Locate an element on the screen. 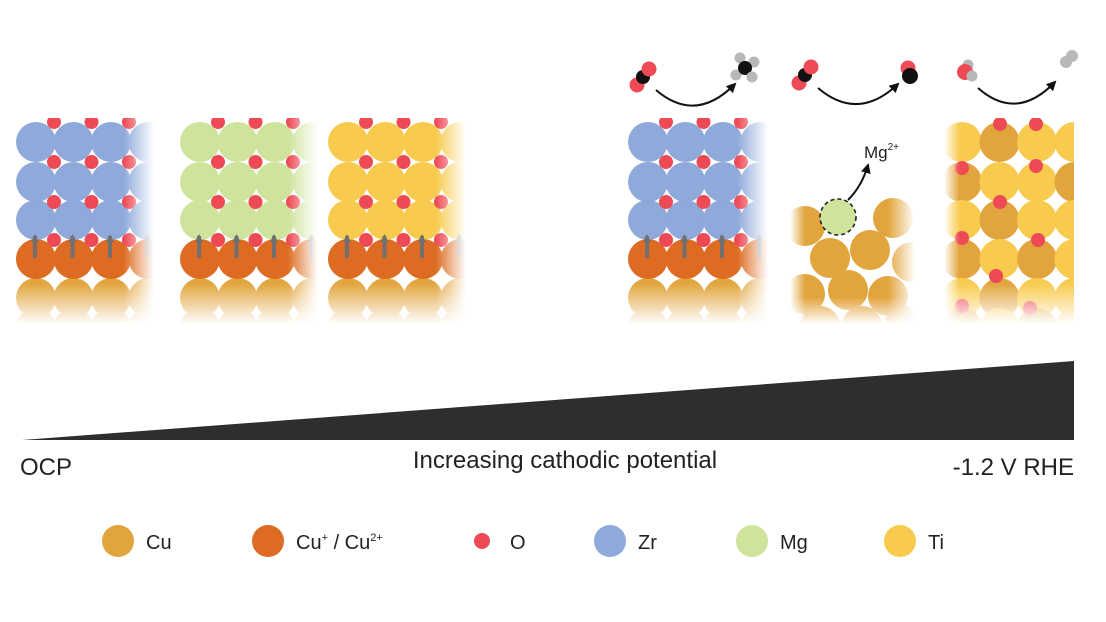 This screenshot has width=1106, height=622. cu-ti-reduced-panel is located at coordinates (1009, 221).